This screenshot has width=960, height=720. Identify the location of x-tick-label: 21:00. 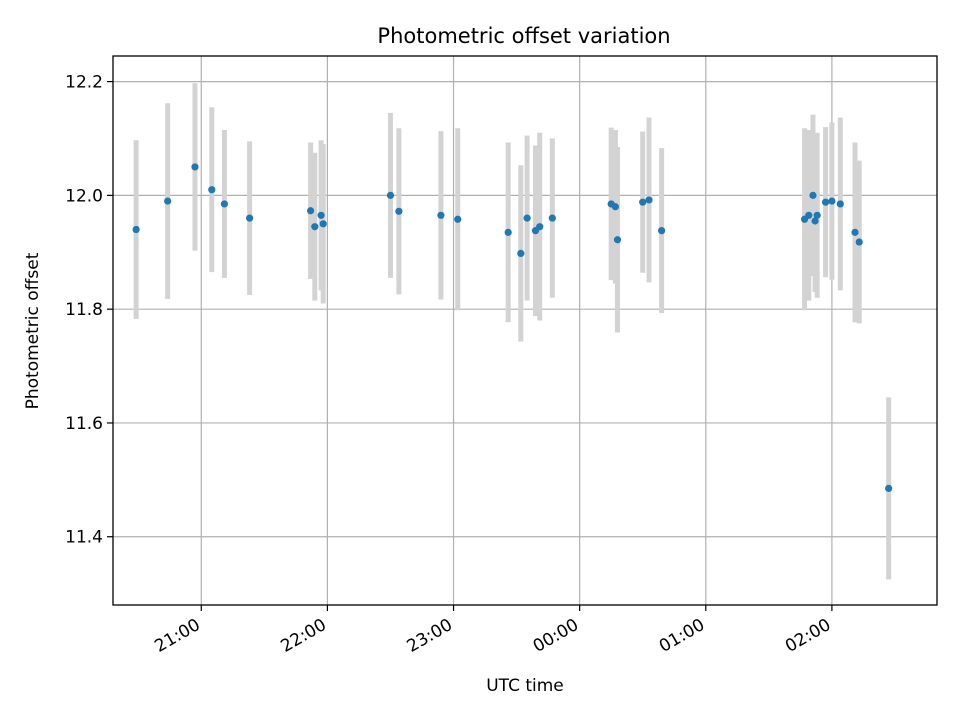
(177, 636).